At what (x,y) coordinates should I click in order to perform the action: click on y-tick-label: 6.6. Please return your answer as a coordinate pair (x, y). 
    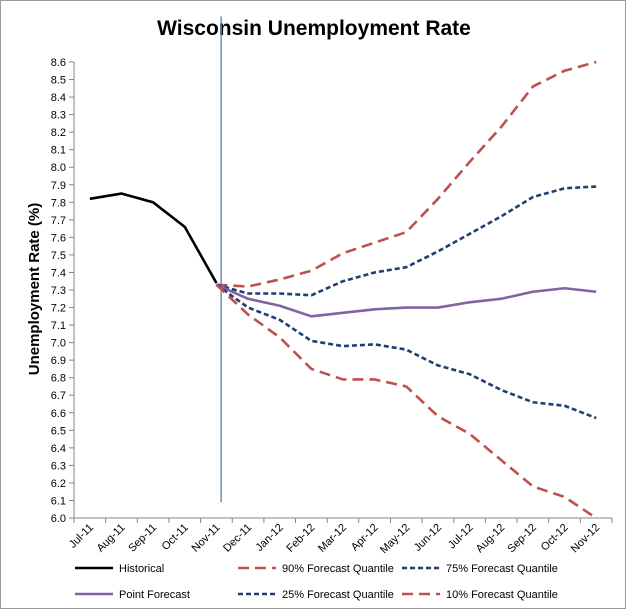
    Looking at the image, I should click on (58, 414).